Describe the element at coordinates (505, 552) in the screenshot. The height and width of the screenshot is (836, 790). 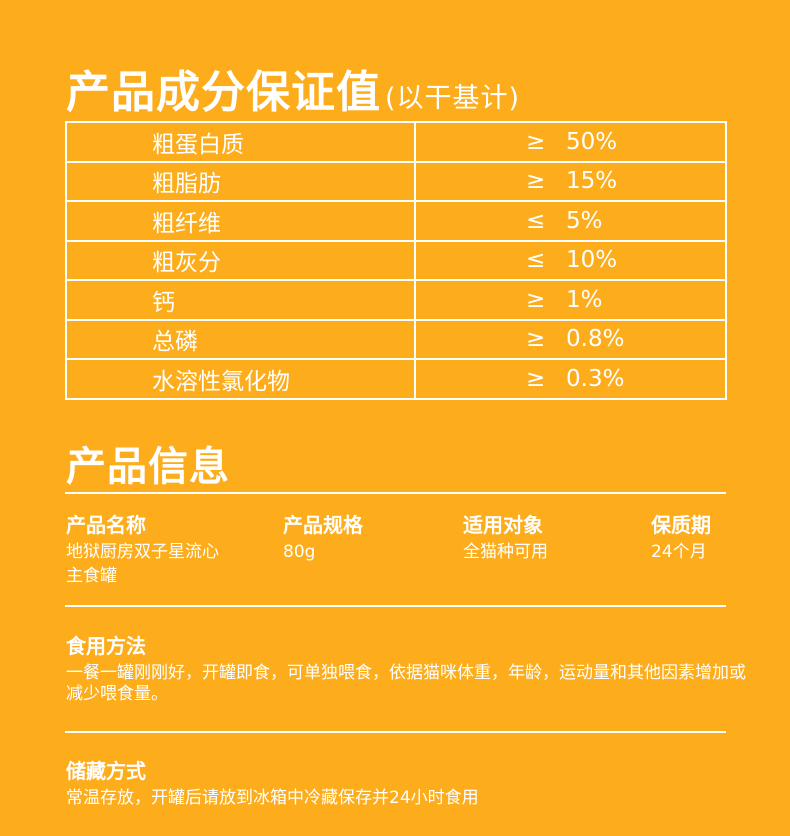
I see `info-value: 全猫种可用` at that location.